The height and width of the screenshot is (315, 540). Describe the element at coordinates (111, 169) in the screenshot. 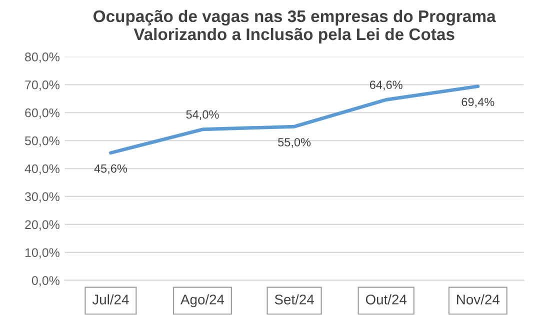

I see `data-label: 45,6%` at that location.